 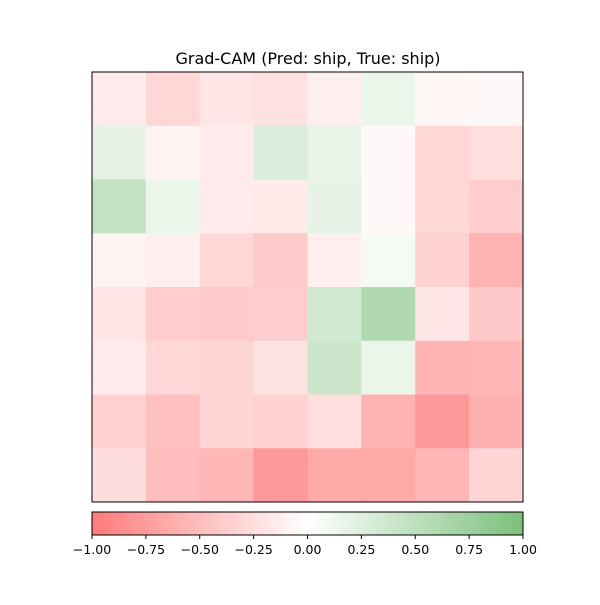 What do you see at coordinates (307, 58) in the screenshot?
I see `chart-title: Grad-CAM (Pred: ship, True: ship)` at bounding box center [307, 58].